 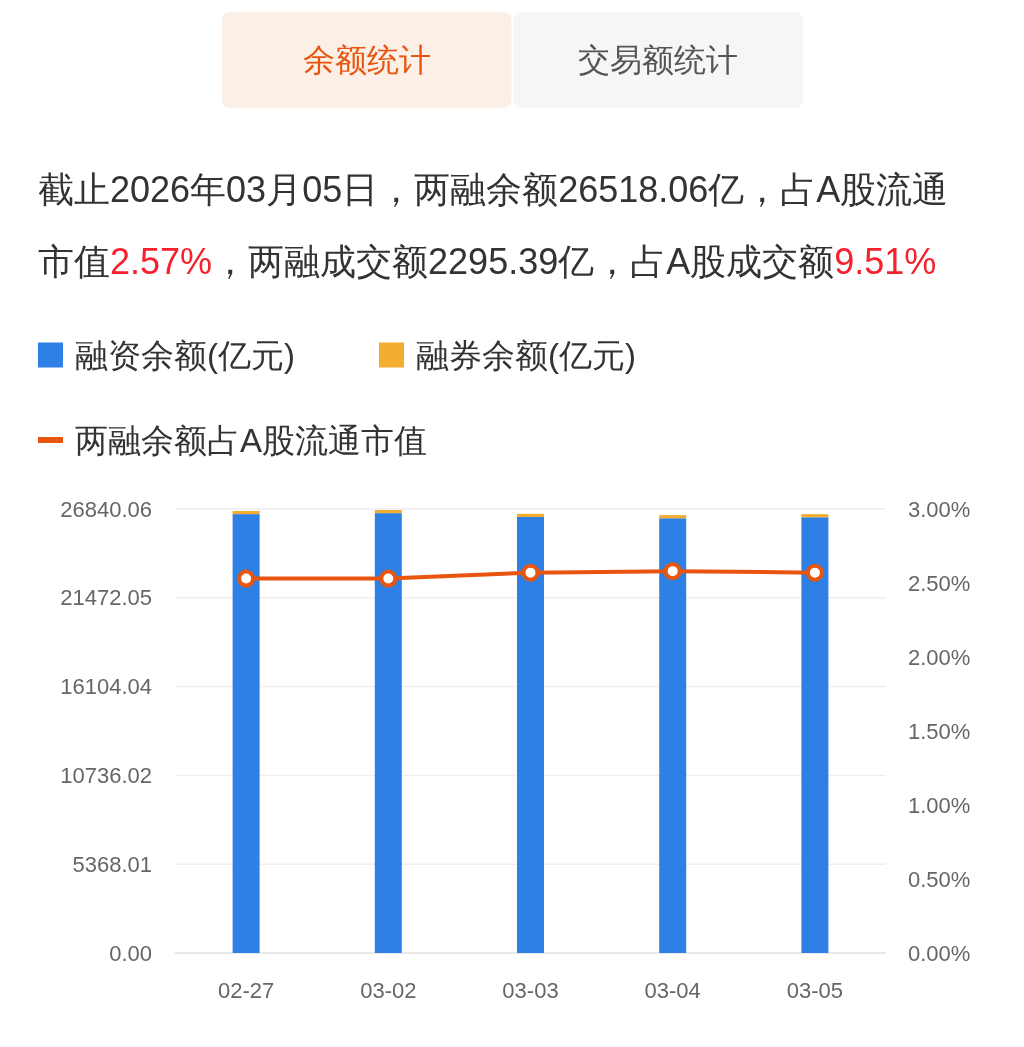 I want to click on y2-tick-label: 3.00%, so click(x=939, y=509).